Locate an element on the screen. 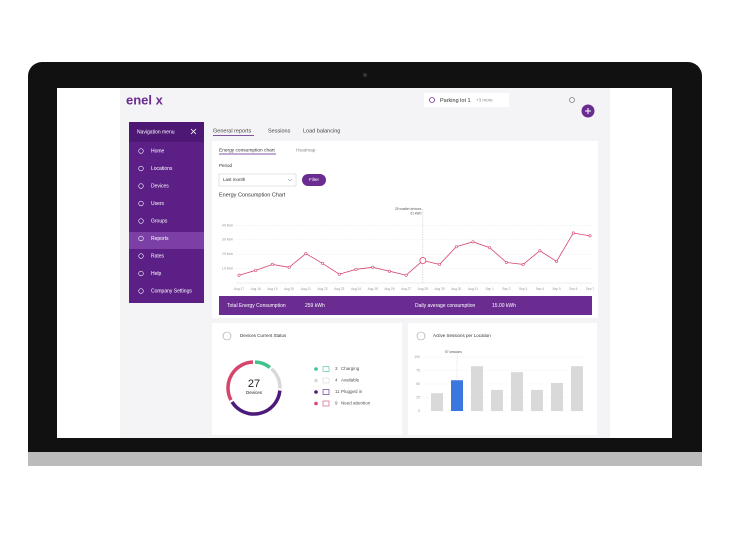 The image size is (735, 533). summary-label: Total Energy Consumption is located at coordinates (256, 306).